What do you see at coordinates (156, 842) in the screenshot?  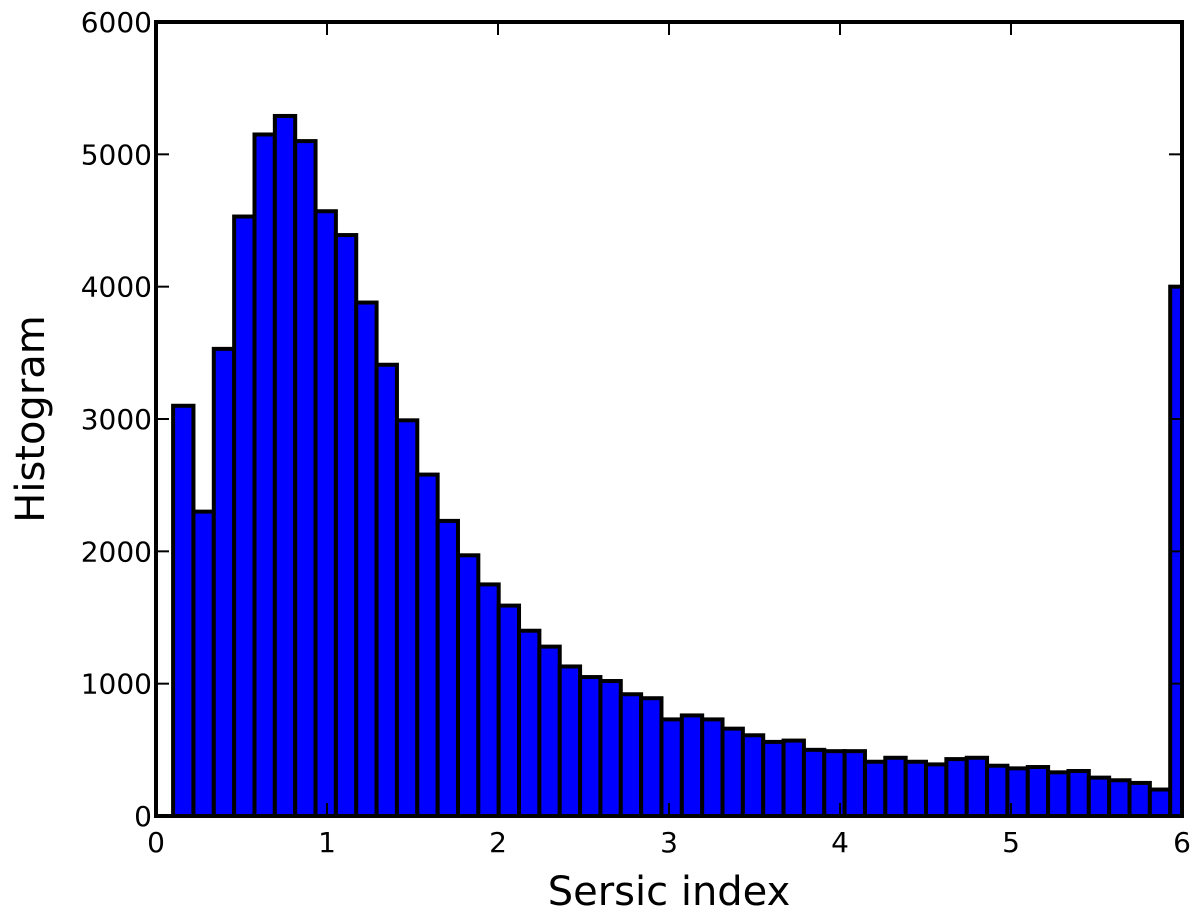 I see `x-tick-label: 0` at bounding box center [156, 842].